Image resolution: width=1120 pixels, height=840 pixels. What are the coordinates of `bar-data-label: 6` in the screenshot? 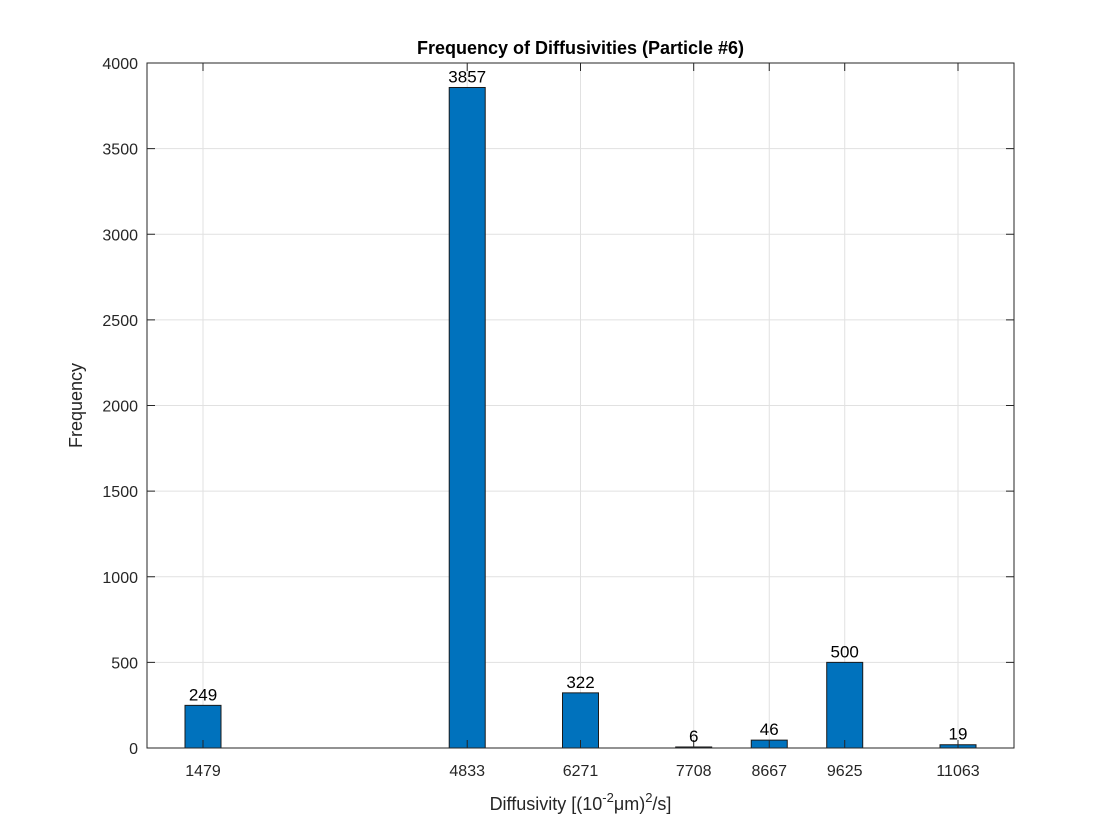 It's located at (693, 736).